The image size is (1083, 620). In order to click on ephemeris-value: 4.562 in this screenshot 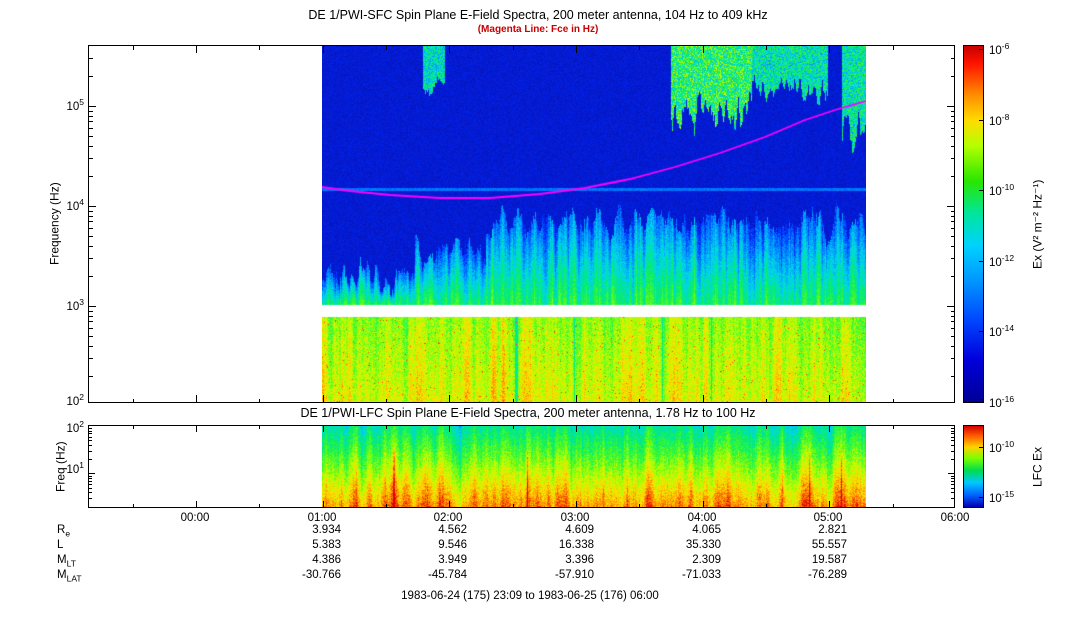, I will do `click(452, 530)`.